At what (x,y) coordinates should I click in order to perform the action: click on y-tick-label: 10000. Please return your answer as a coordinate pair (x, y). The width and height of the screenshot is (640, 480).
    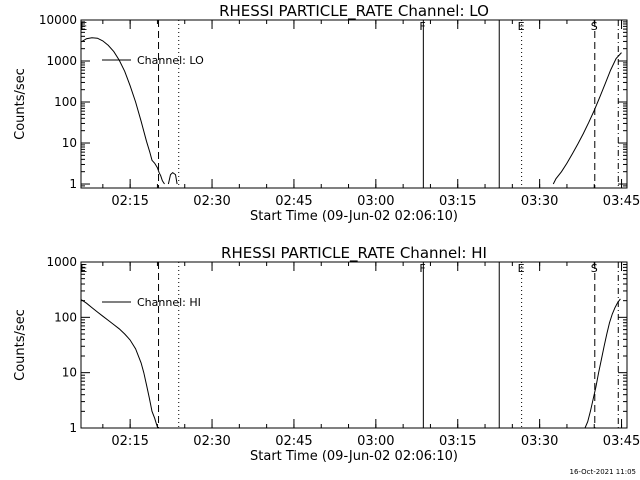
    Looking at the image, I should click on (58, 20).